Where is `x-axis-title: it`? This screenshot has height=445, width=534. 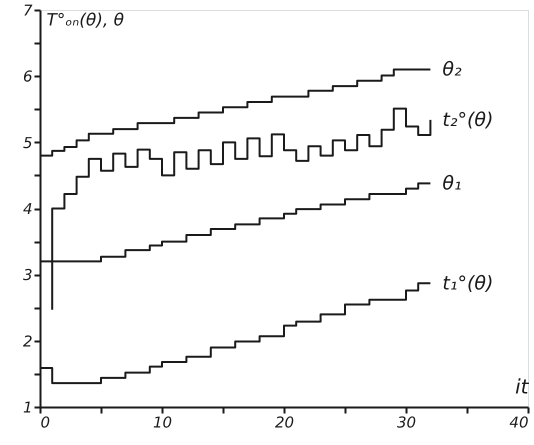 x-axis-title: it is located at coordinates (522, 386).